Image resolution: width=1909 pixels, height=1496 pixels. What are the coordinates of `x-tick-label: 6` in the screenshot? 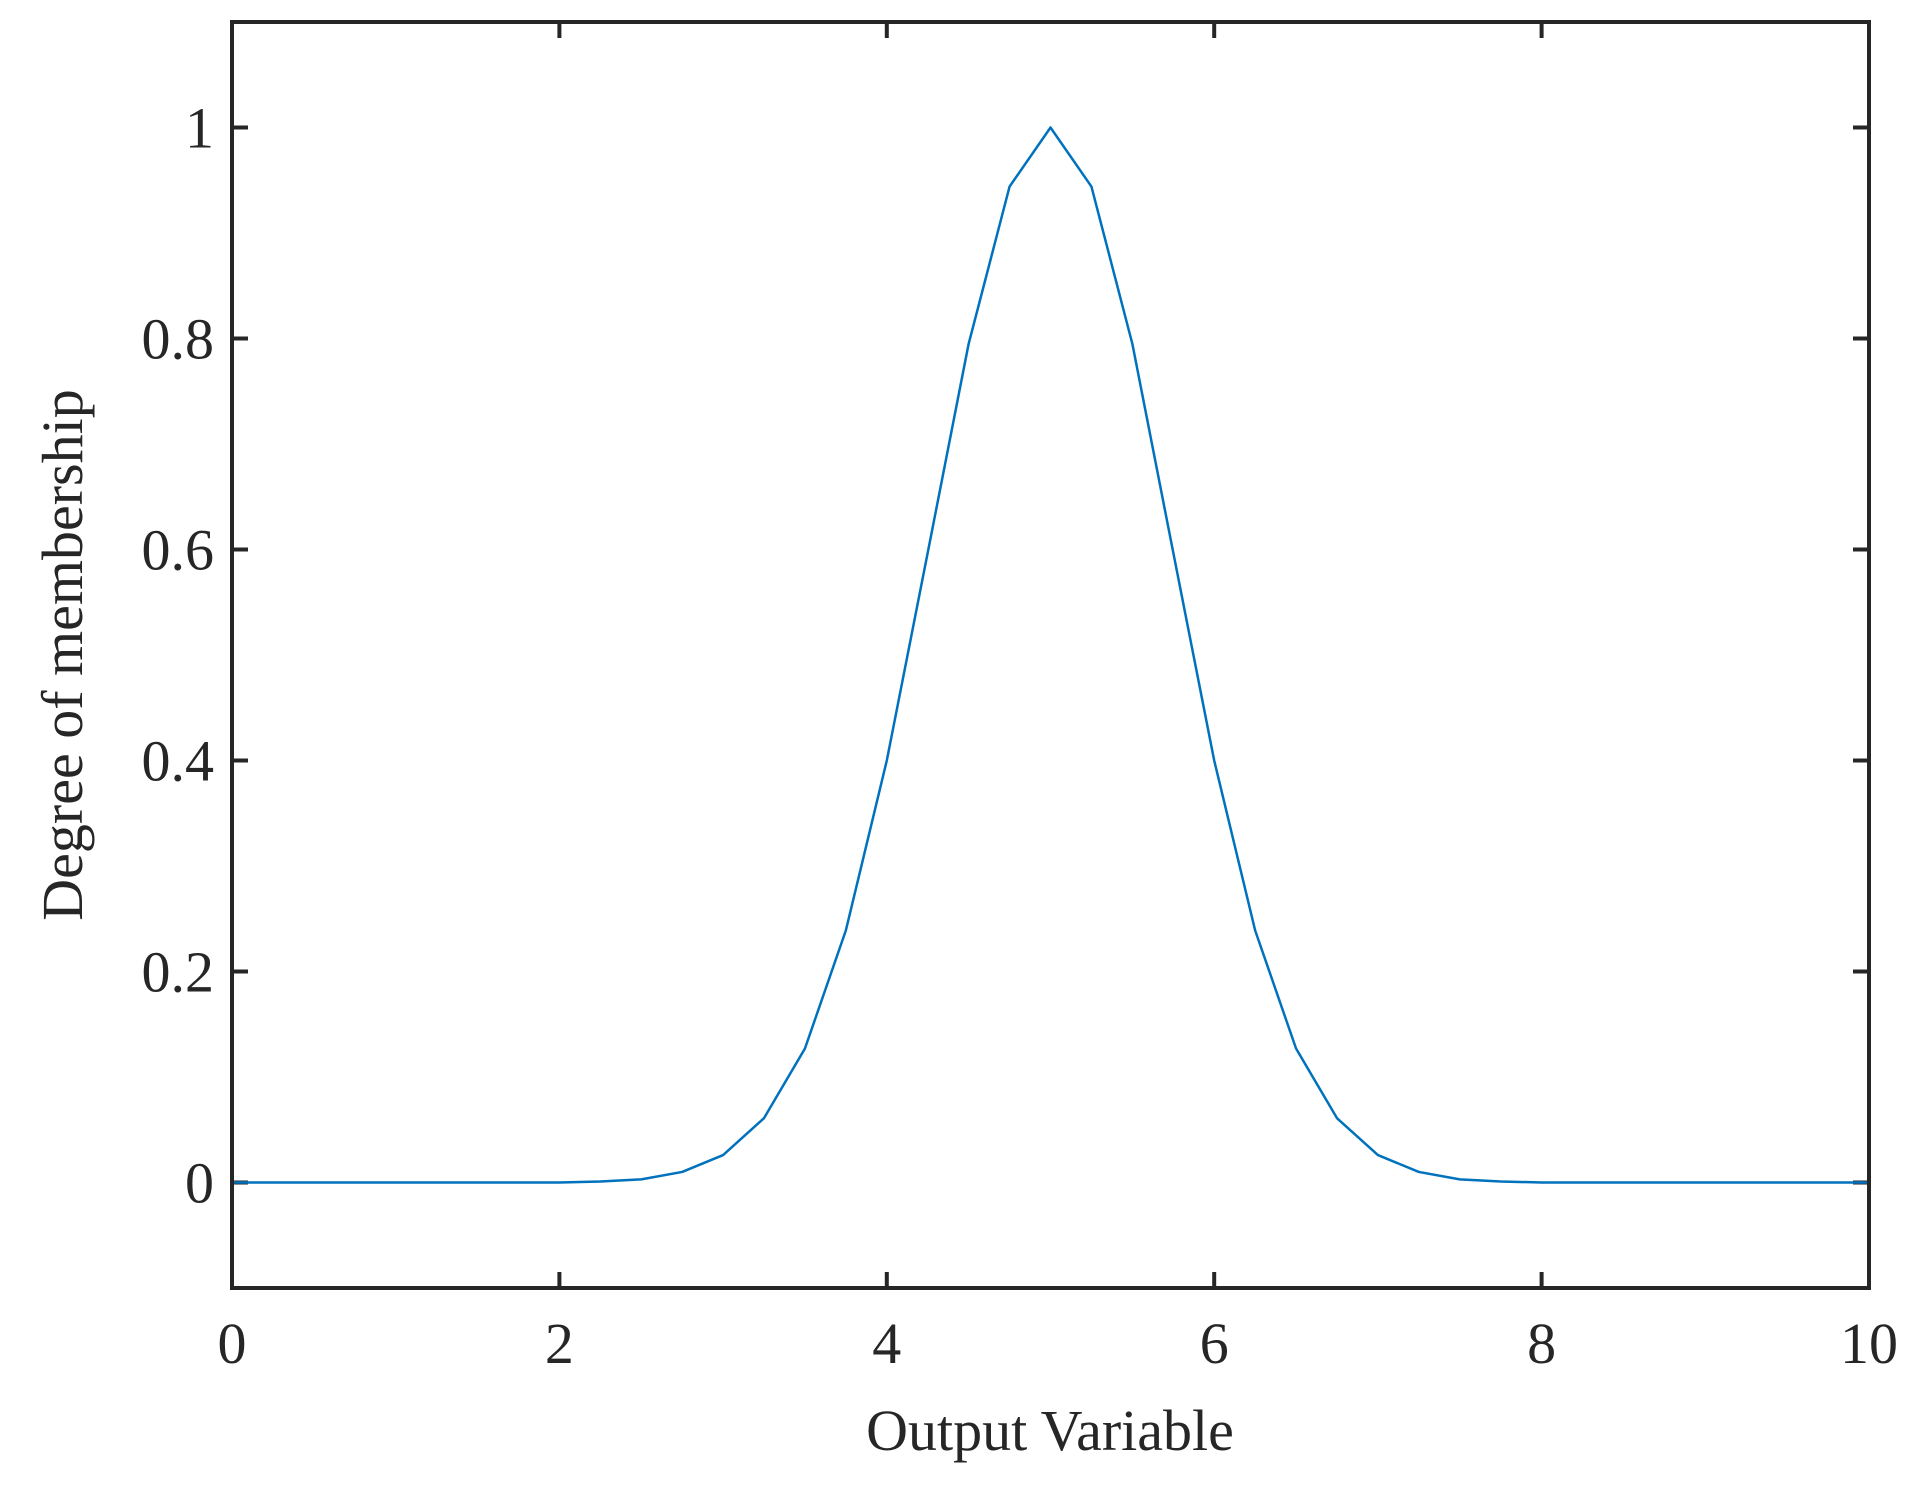 It's located at (1214, 1343).